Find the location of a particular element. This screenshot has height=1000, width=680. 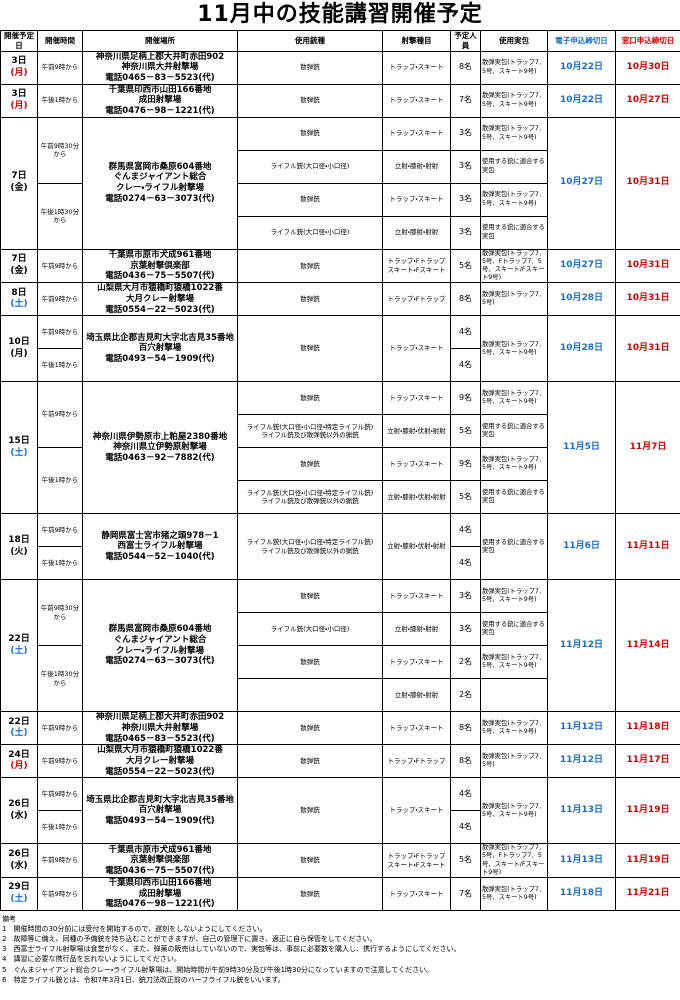

text-line: 大月クレー射撃場 is located at coordinates (159, 298).